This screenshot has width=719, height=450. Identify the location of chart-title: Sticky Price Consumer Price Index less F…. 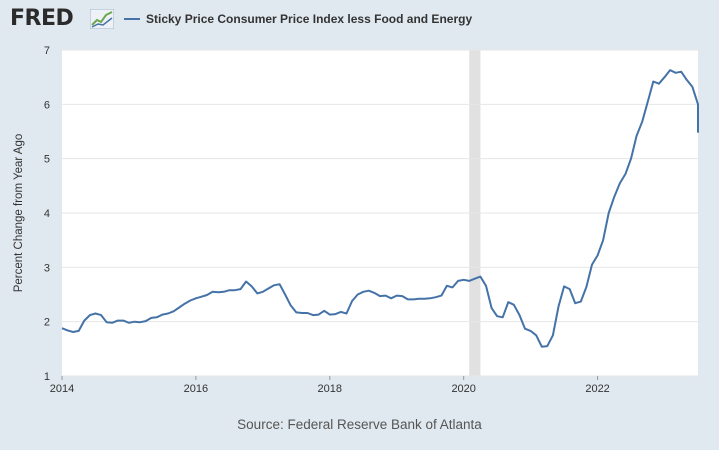
(309, 19).